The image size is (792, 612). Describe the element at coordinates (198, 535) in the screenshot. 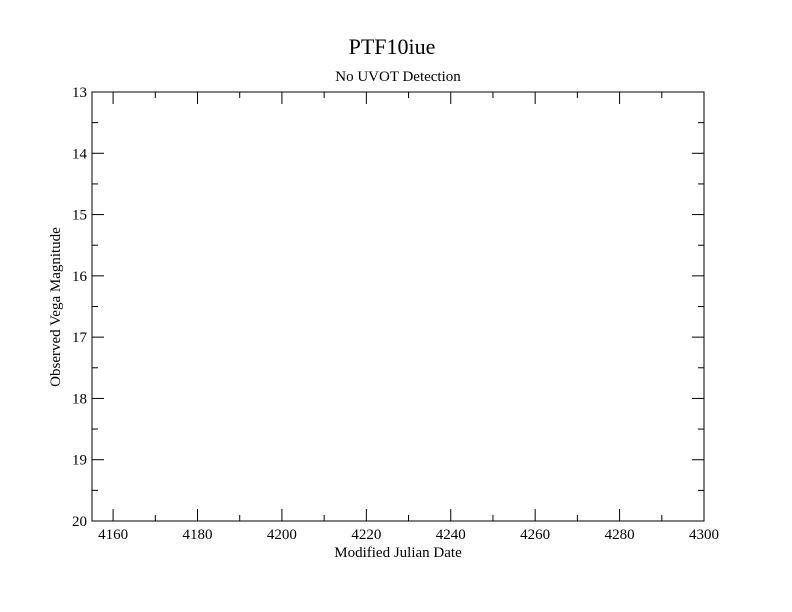

I see `x-tick-label: 4180` at that location.